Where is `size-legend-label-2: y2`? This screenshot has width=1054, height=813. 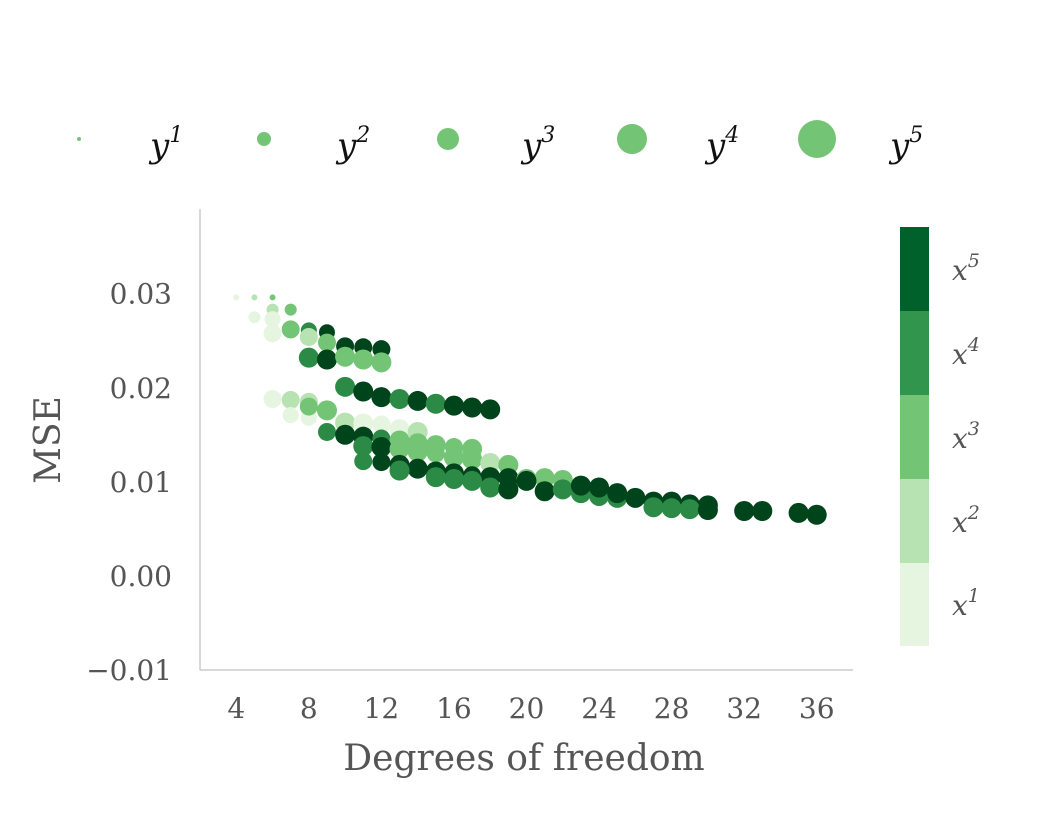
size-legend-label-2: y2 is located at coordinates (352, 144).